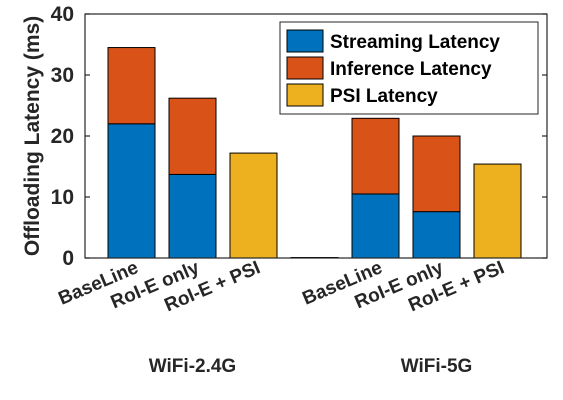  What do you see at coordinates (62, 75) in the screenshot?
I see `y-tick-label: 30` at bounding box center [62, 75].